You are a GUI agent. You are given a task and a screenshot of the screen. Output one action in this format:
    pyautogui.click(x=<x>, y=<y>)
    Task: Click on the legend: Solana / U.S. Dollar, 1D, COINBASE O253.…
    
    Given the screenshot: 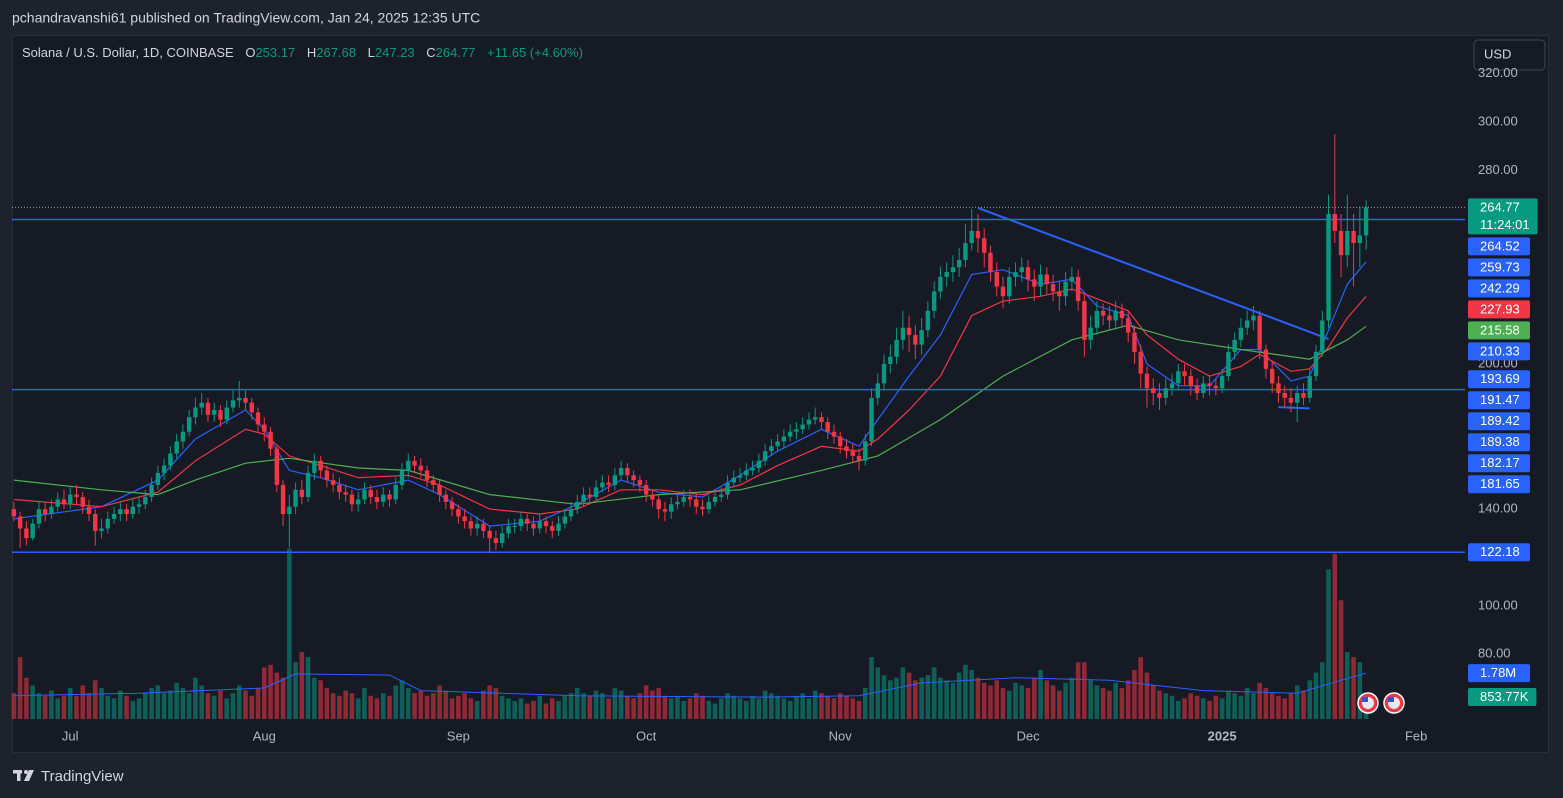 What is the action you would take?
    pyautogui.click(x=302, y=52)
    